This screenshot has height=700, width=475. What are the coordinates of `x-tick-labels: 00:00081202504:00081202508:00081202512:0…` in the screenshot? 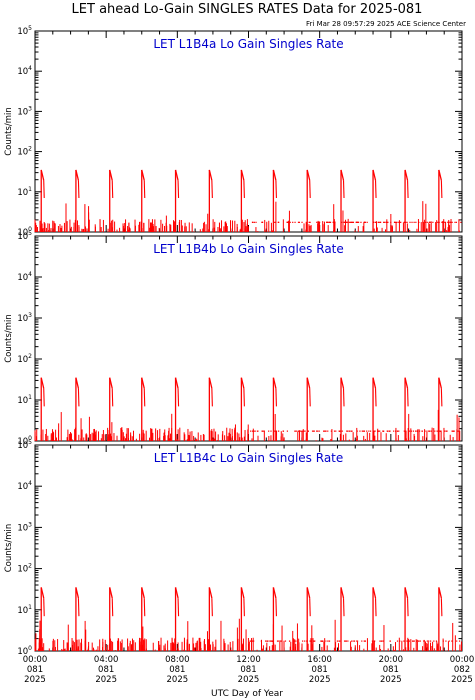 It's located at (249, 670).